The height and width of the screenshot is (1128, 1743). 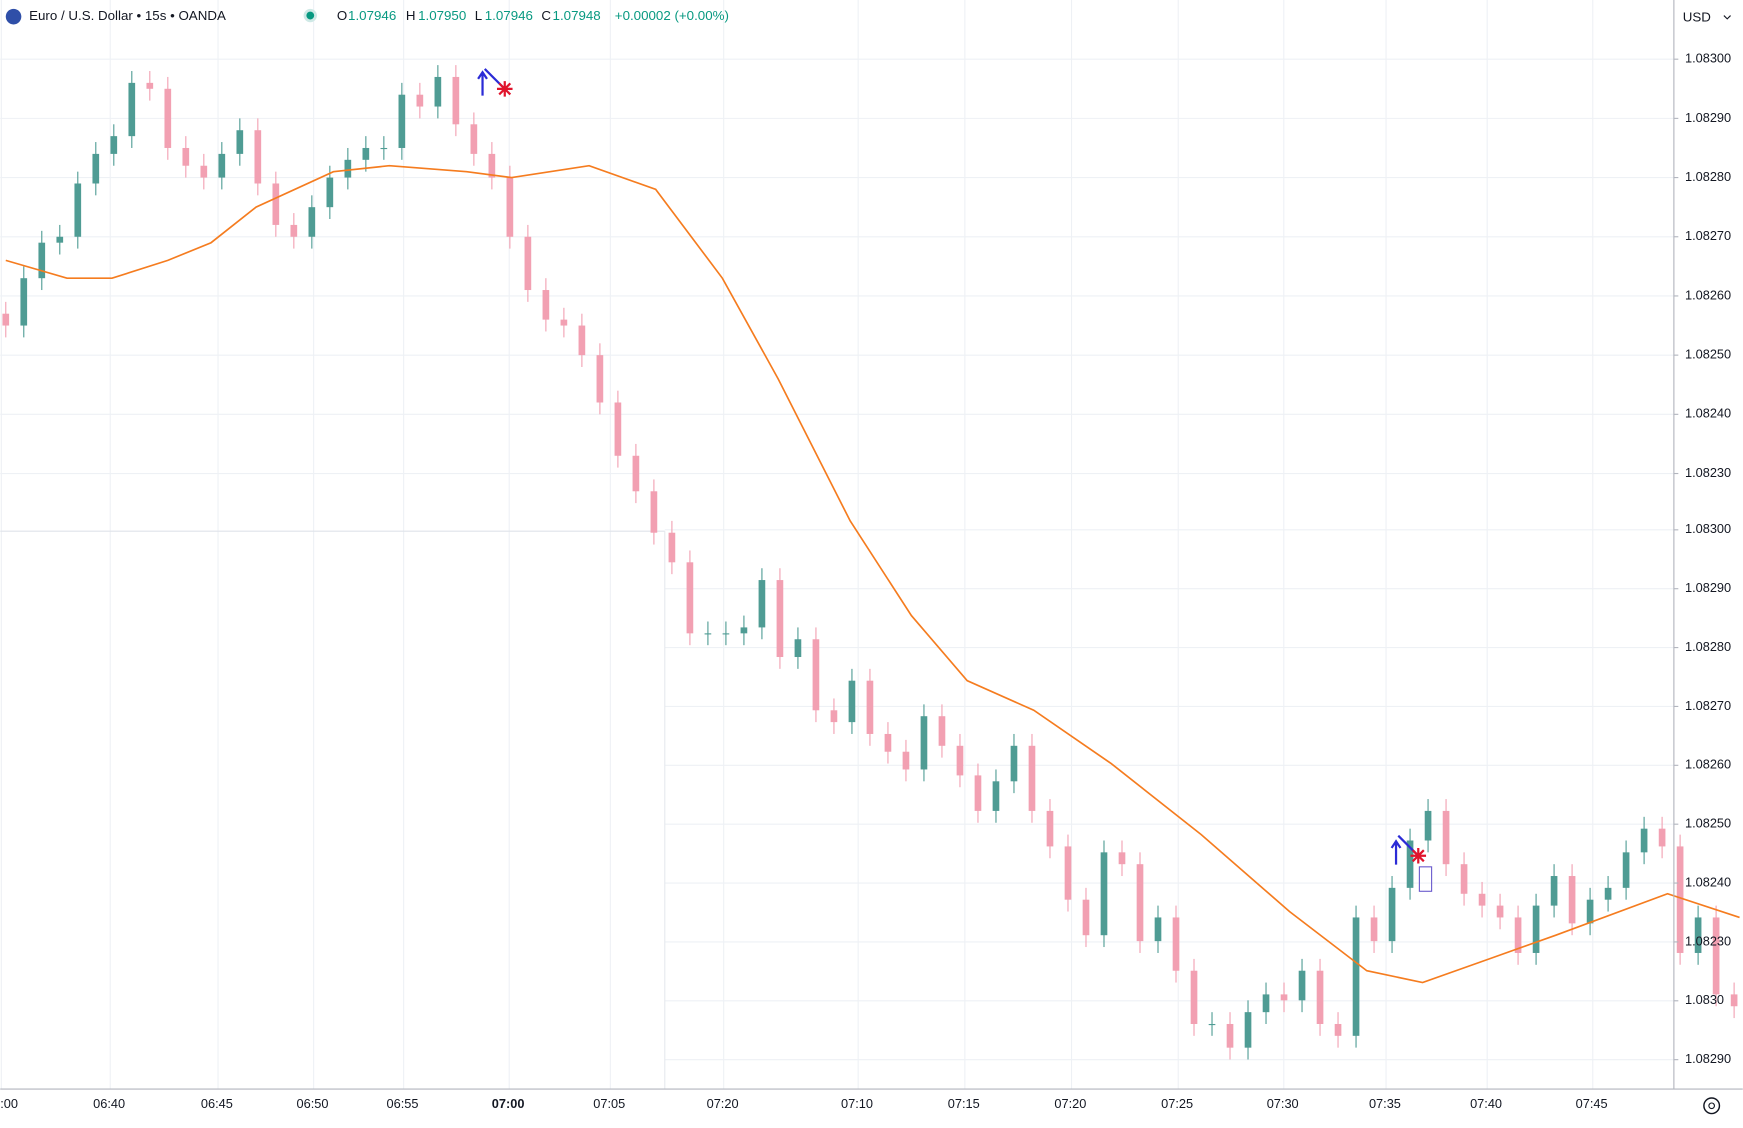 What do you see at coordinates (546, 15) in the screenshot?
I see `ohlc-label: C` at bounding box center [546, 15].